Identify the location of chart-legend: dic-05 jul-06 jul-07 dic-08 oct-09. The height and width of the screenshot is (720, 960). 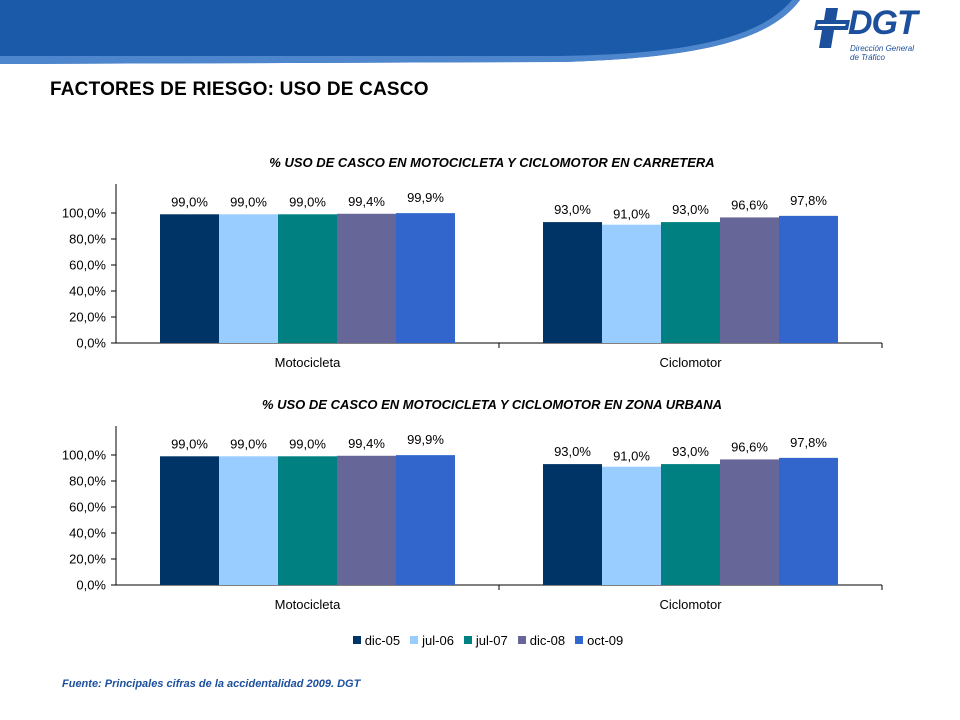
(480, 640).